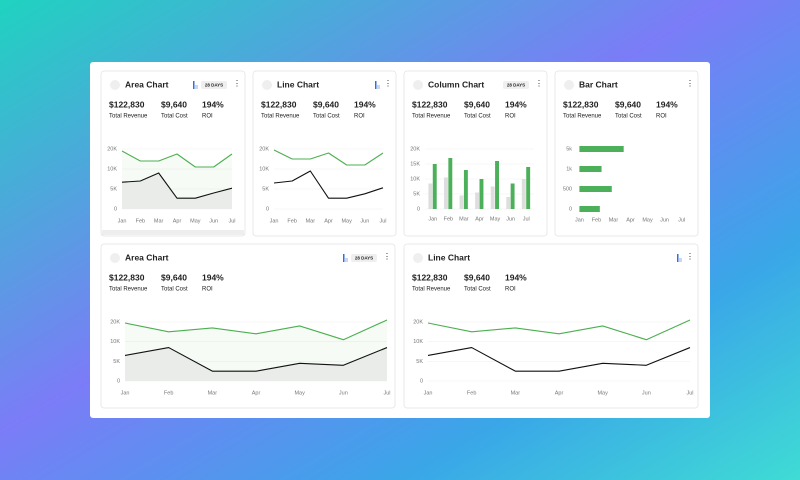 This screenshot has width=800, height=480. Describe the element at coordinates (569, 149) in the screenshot. I see `y-tick-label: 5k` at that location.